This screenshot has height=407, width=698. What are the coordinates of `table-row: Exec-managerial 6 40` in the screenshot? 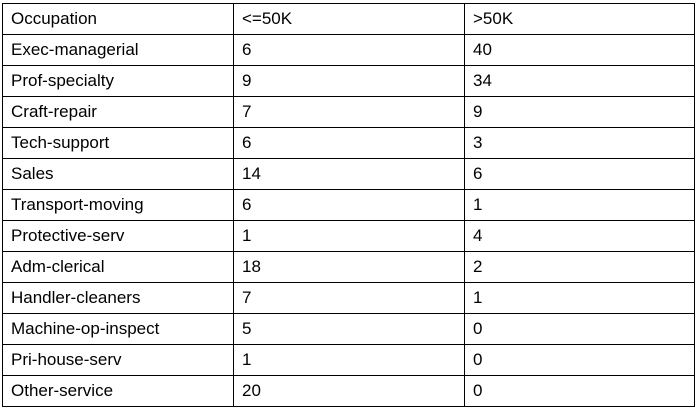 It's located at (348, 50).